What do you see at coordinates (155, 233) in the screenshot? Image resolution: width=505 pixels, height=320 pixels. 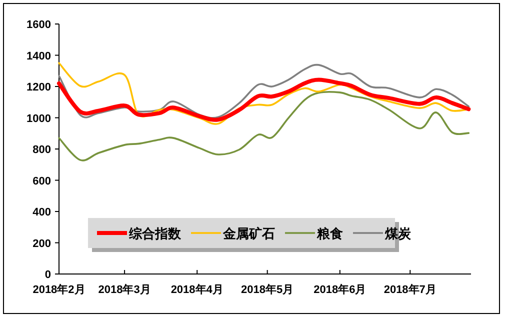 I see `legend-label: 综合指数` at bounding box center [155, 233].